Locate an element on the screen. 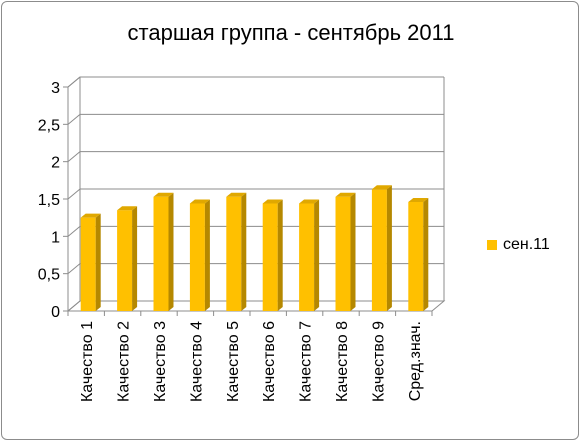 The image size is (582, 443). x-tick-label: Качество 3 is located at coordinates (160, 361).